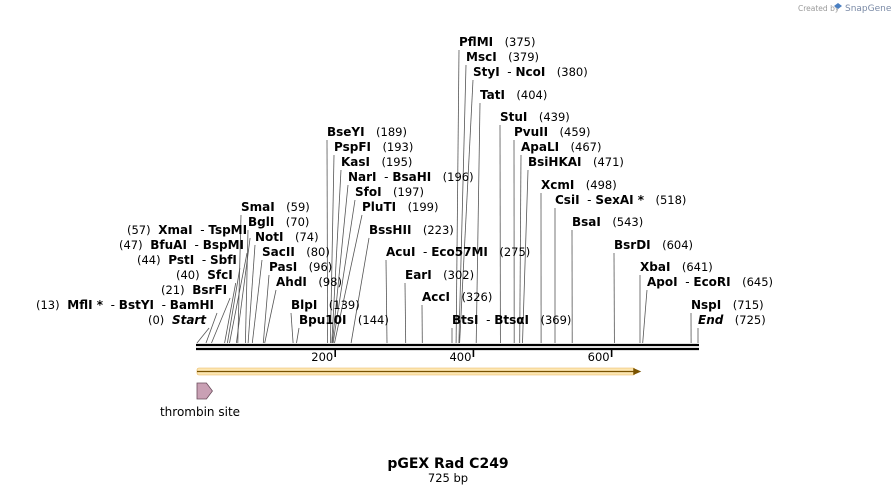  I want to click on site-xbai: XbaI (641), so click(676, 267).